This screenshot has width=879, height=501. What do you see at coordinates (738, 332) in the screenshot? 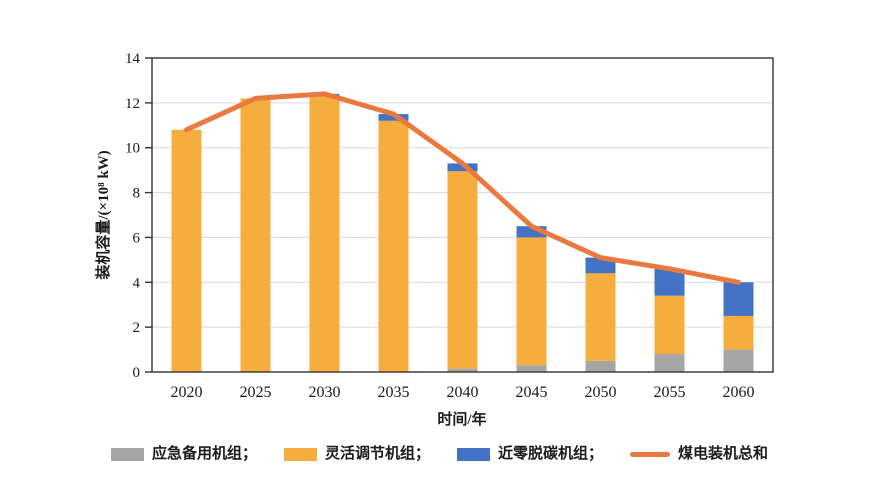
I see `bar-segment-灵活调节机组-2060` at bounding box center [738, 332].